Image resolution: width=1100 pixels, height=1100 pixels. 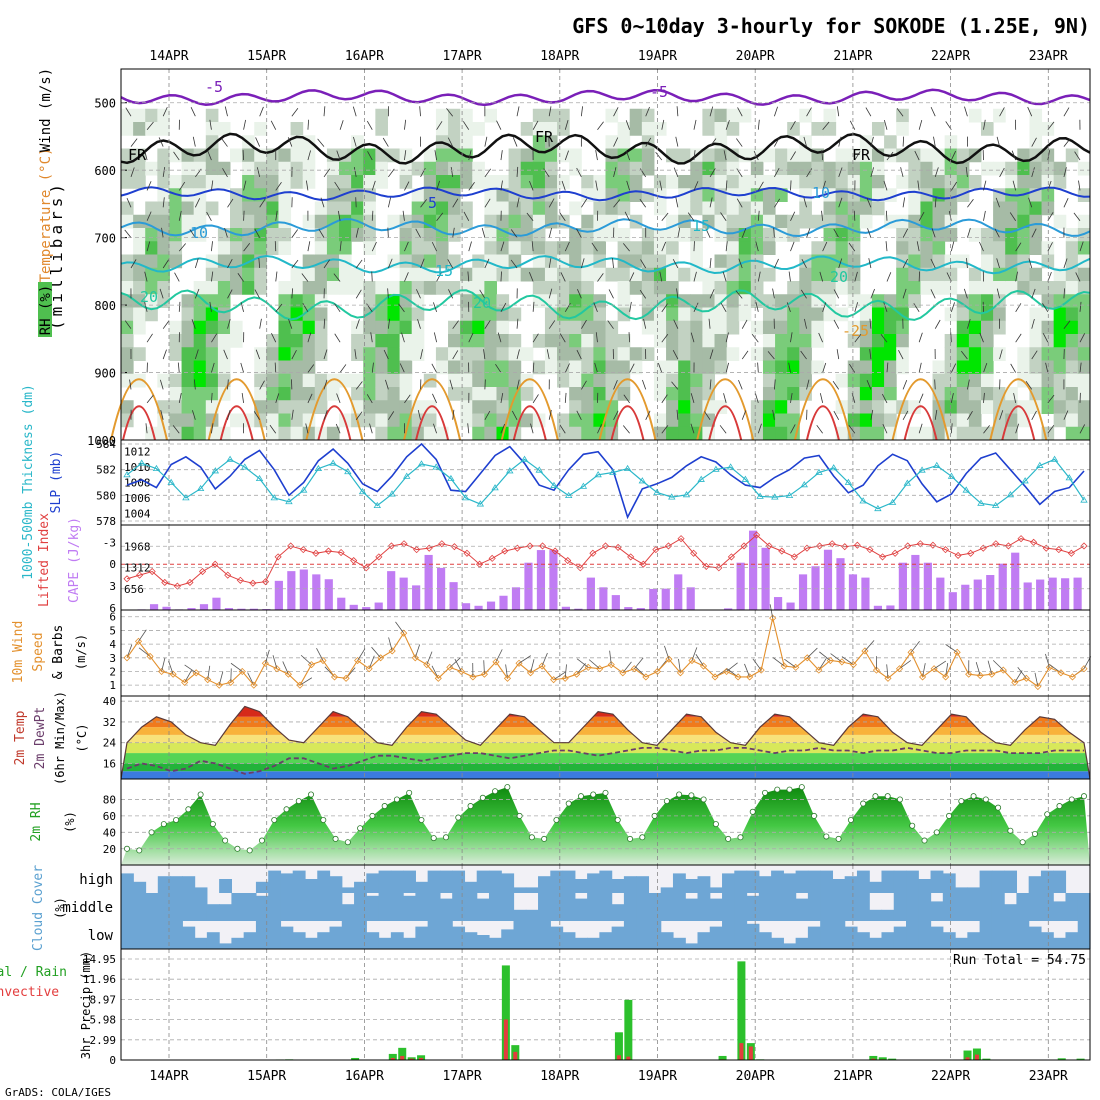 What do you see at coordinates (364, 1076) in the screenshot?
I see `date-label: 16APR` at bounding box center [364, 1076].